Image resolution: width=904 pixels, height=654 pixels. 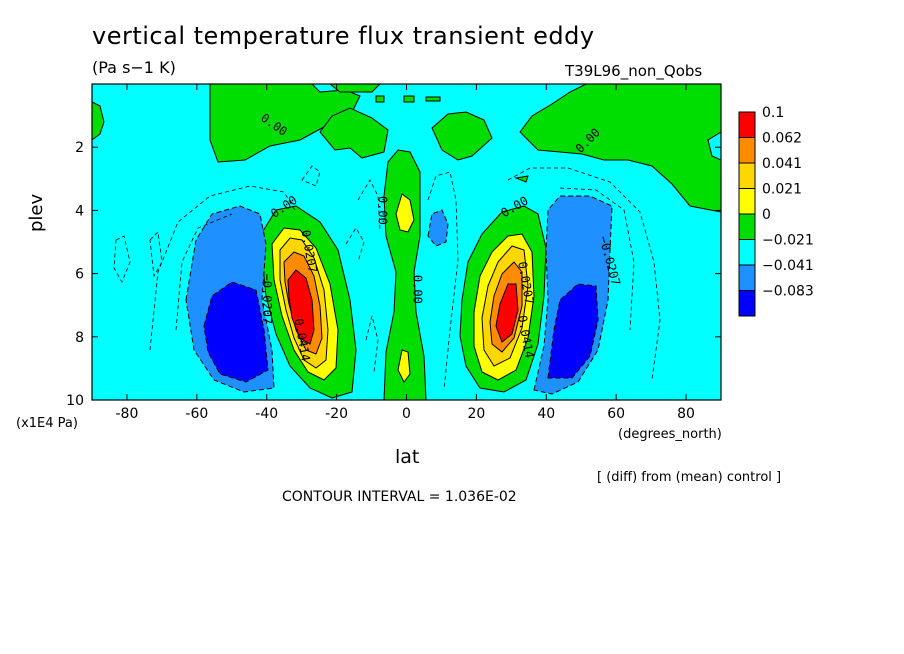 What do you see at coordinates (405, 213) in the screenshot?
I see `equator-upper-yellow` at bounding box center [405, 213].